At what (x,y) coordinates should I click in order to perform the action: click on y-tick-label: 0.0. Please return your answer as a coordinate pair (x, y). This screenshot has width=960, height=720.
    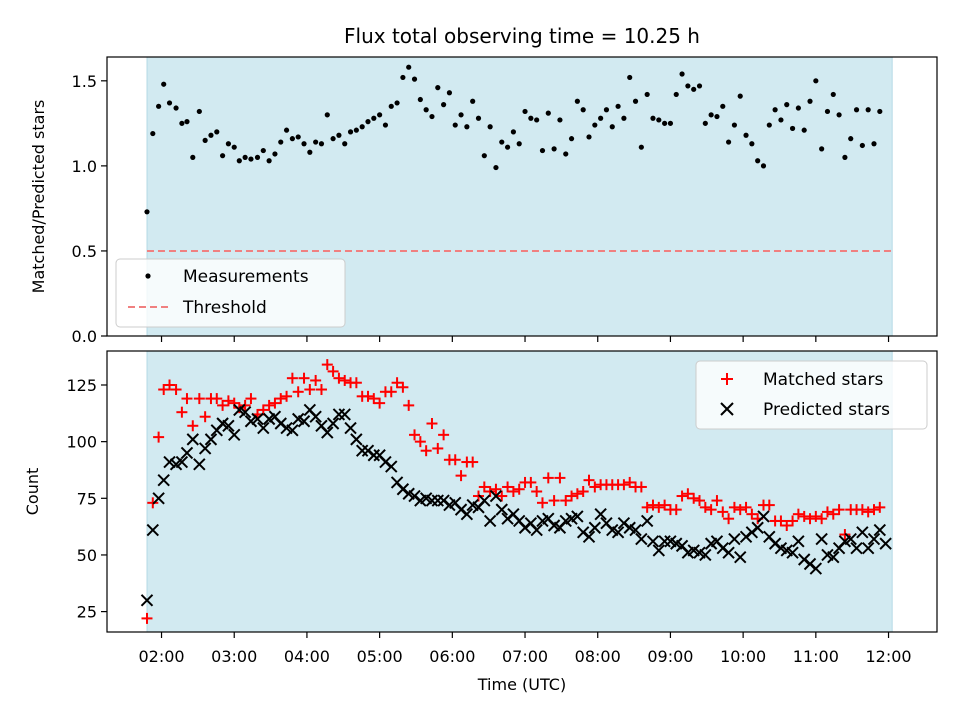
    Looking at the image, I should click on (84, 336).